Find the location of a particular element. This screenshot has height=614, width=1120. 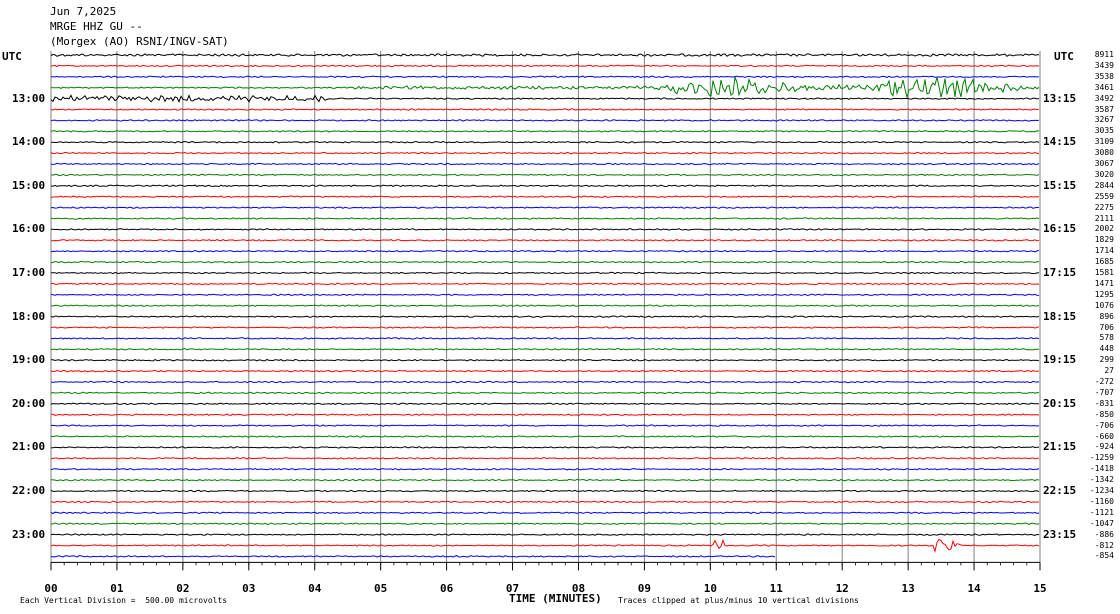

left-hour-label: 21:00 is located at coordinates (29, 447).